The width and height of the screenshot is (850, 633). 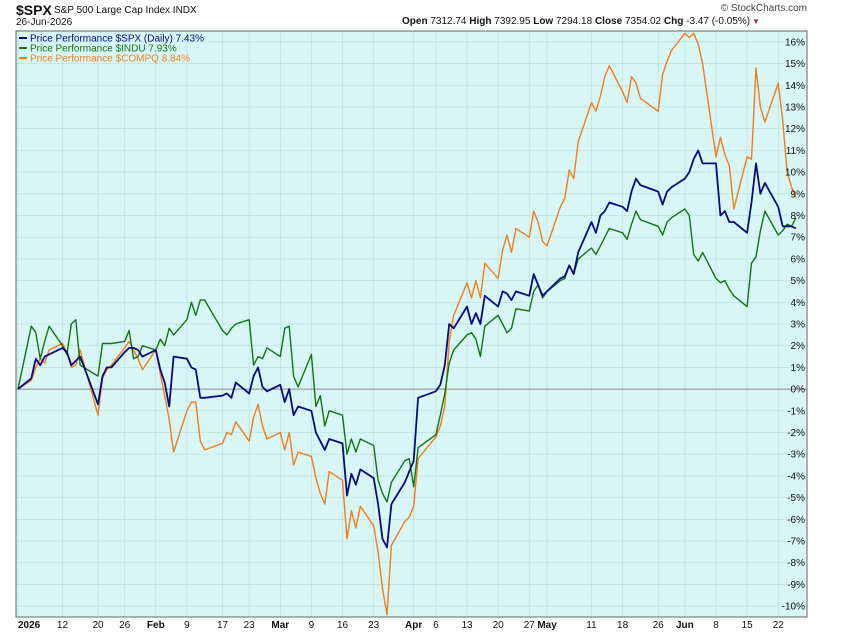 I want to click on y-tick-label: 14%, so click(x=795, y=86).